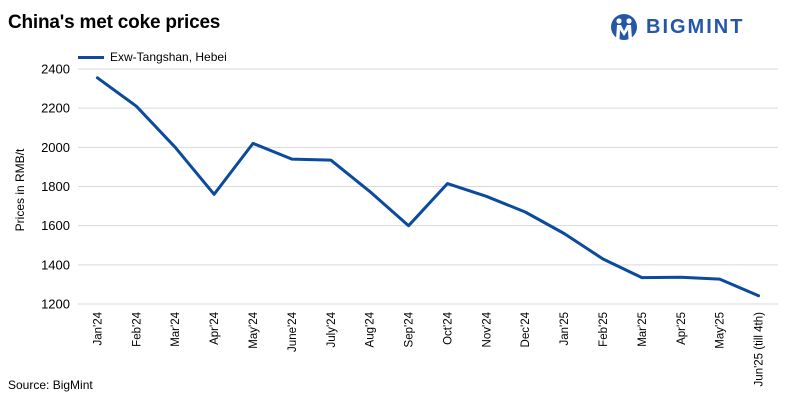 This screenshot has width=800, height=400. Describe the element at coordinates (55, 304) in the screenshot. I see `y-tick-label: 1200` at that location.